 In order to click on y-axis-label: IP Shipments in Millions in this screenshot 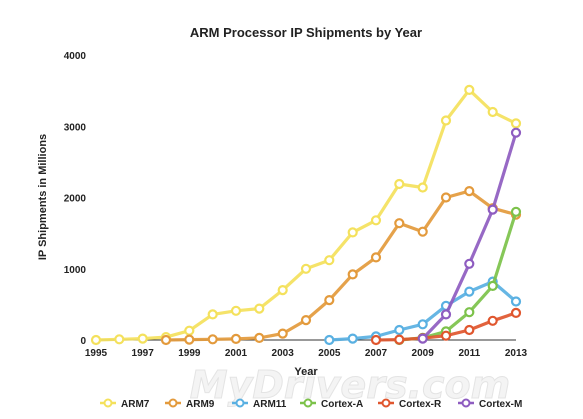, I will do `click(43, 197)`.